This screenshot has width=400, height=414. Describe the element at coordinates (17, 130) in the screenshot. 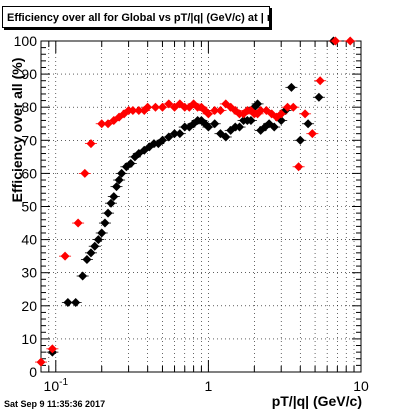

I see `y-axis-label: Efficiency over all (%)` at that location.